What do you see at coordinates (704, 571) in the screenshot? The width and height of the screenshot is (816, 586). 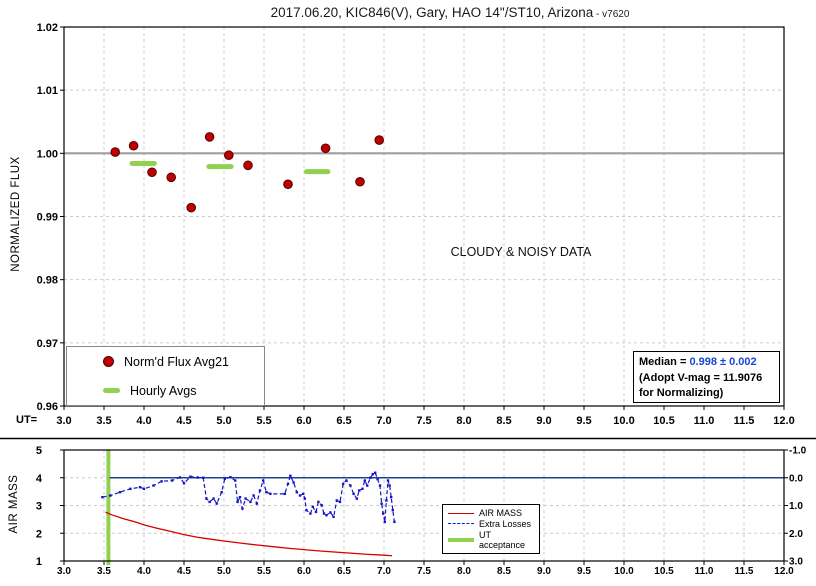 I see `bottom-x-tick-label: 11.0` at bounding box center [704, 571].